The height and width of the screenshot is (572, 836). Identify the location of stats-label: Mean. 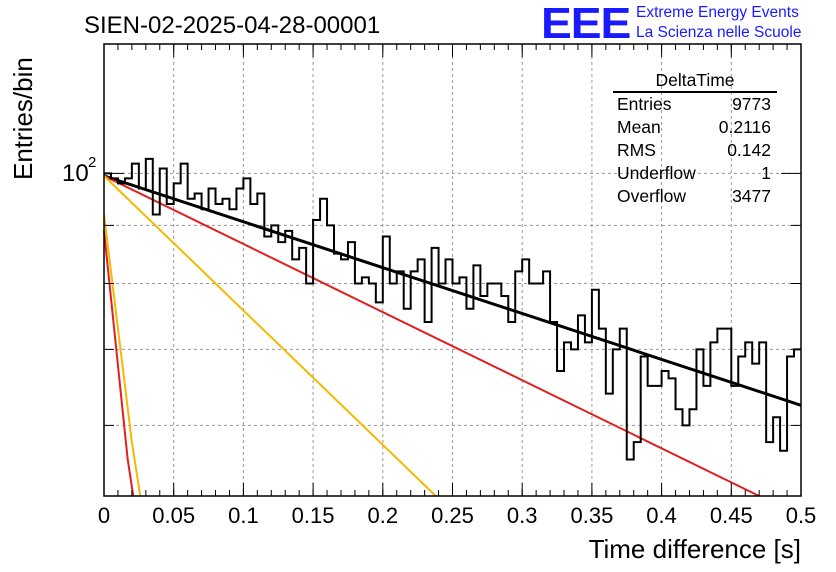
(639, 127).